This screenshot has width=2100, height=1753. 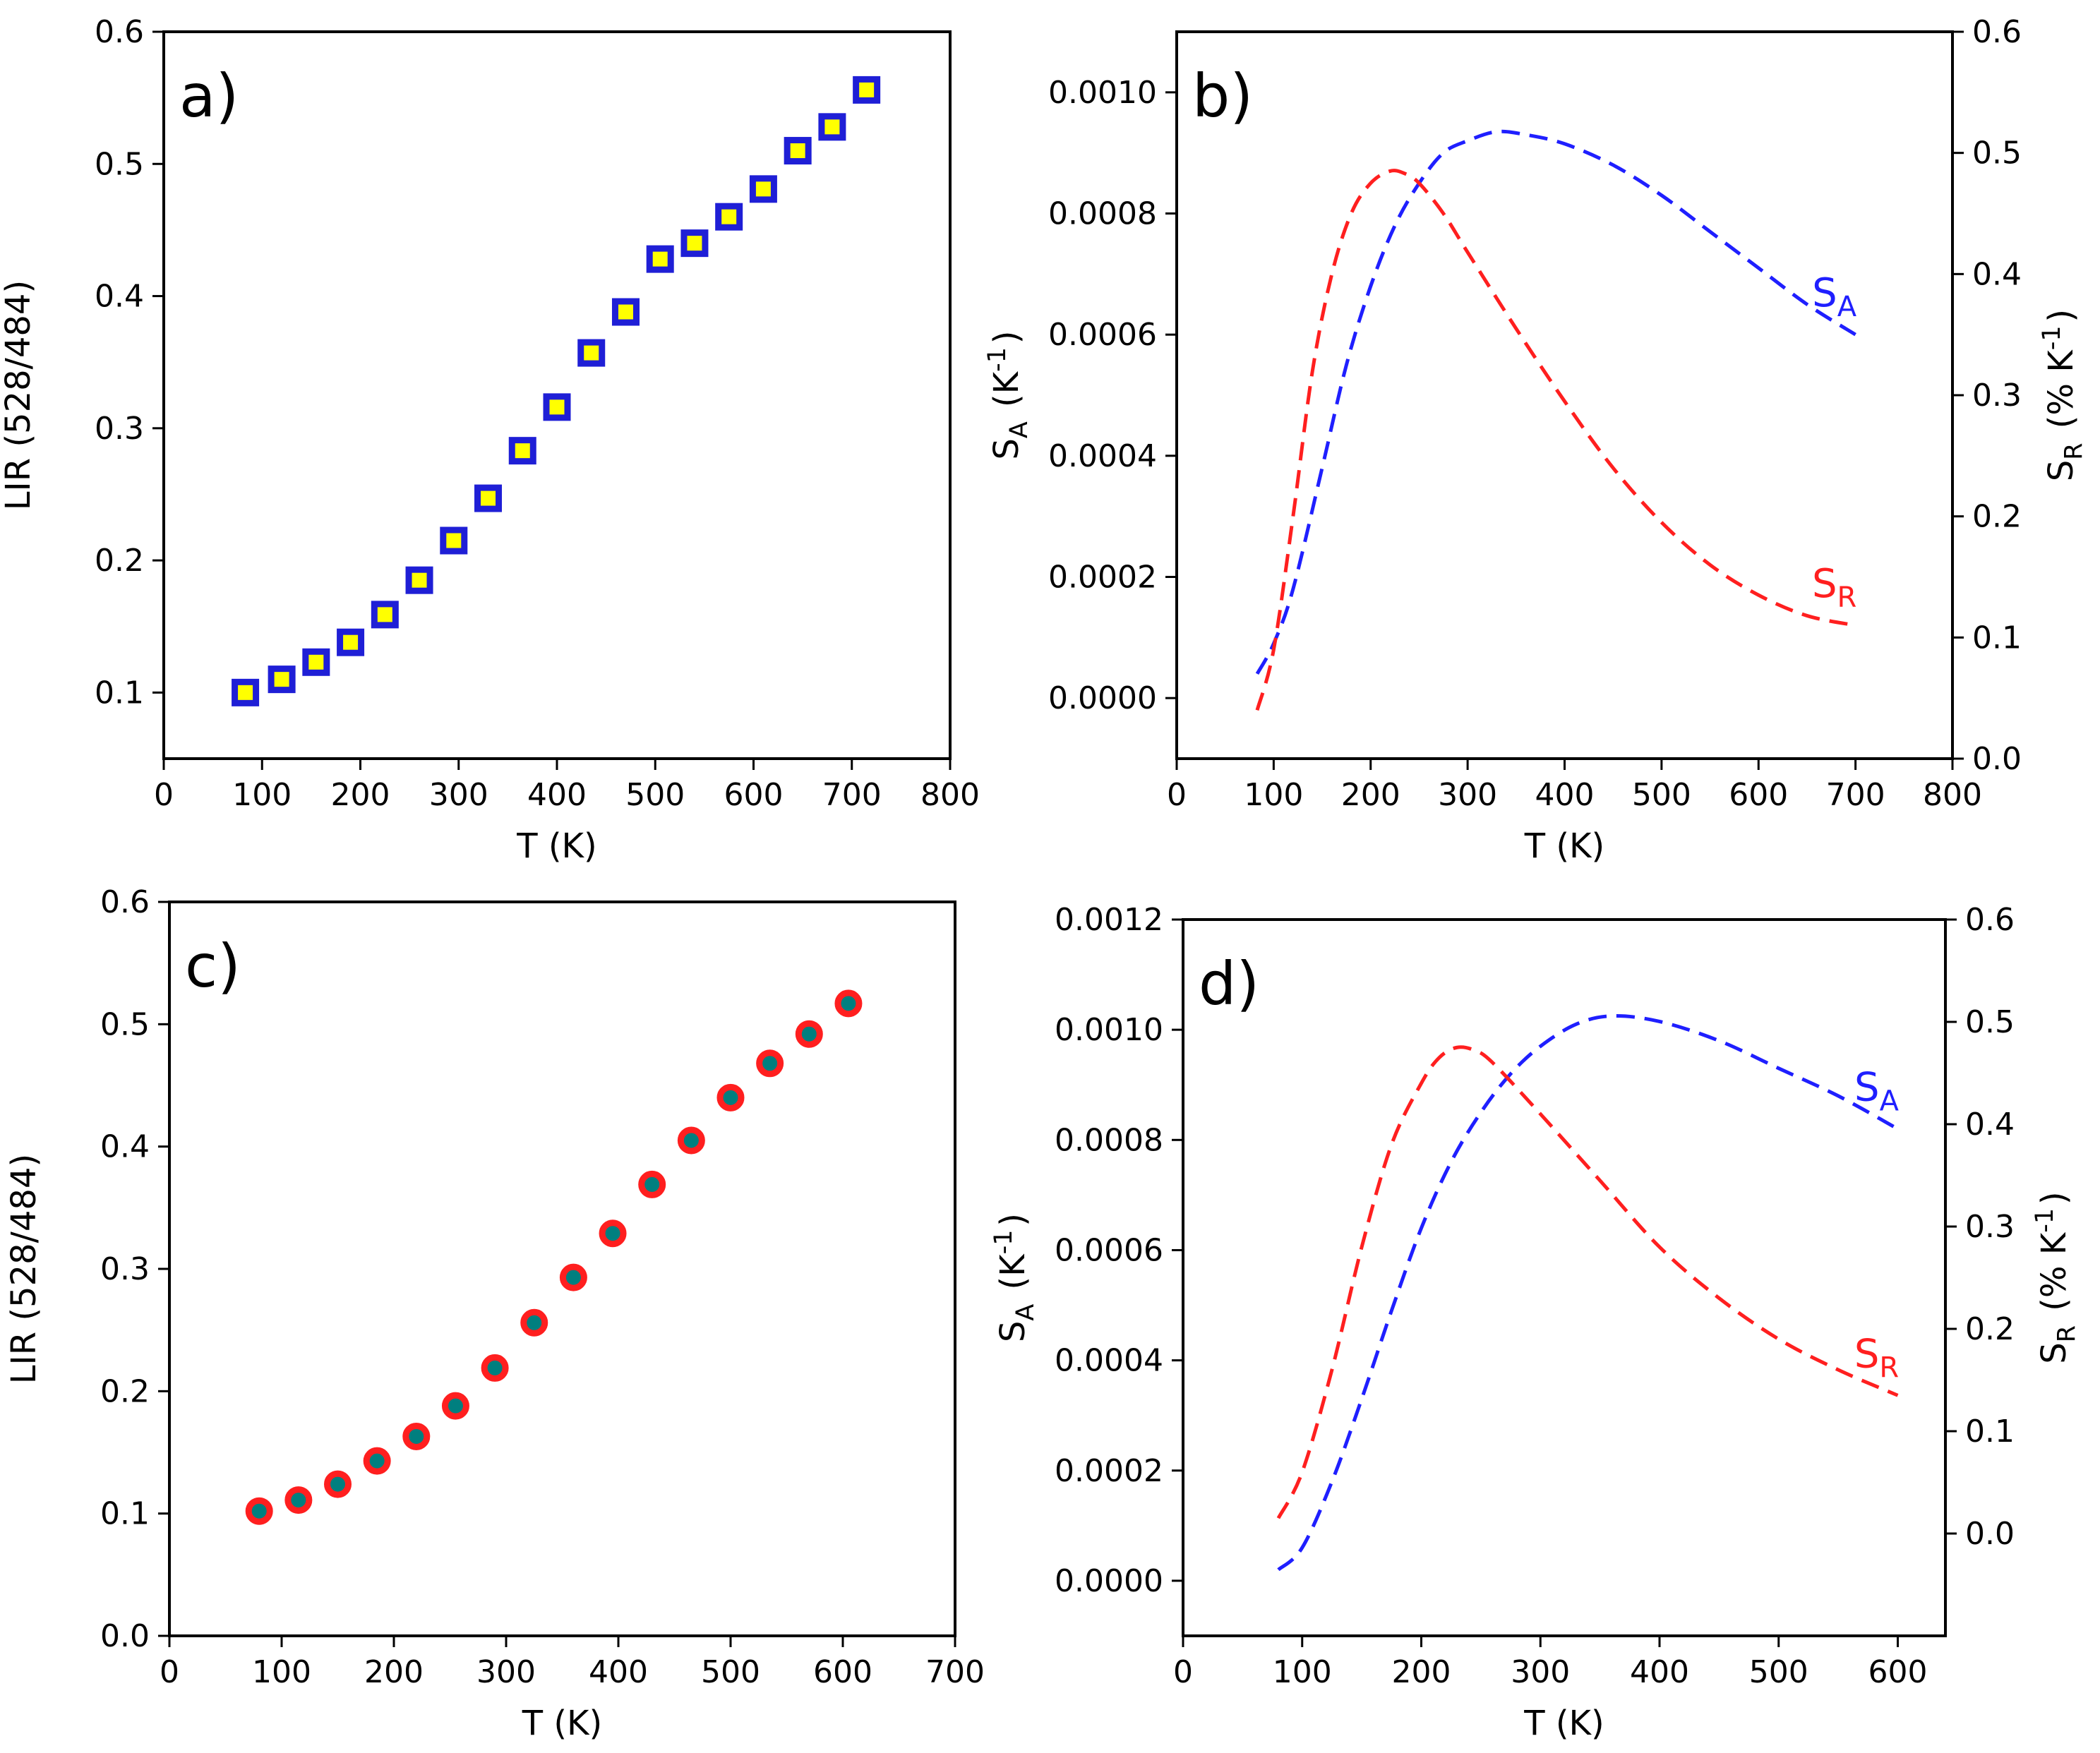 I want to click on y2-tick-label: 0.2, so click(x=1997, y=517).